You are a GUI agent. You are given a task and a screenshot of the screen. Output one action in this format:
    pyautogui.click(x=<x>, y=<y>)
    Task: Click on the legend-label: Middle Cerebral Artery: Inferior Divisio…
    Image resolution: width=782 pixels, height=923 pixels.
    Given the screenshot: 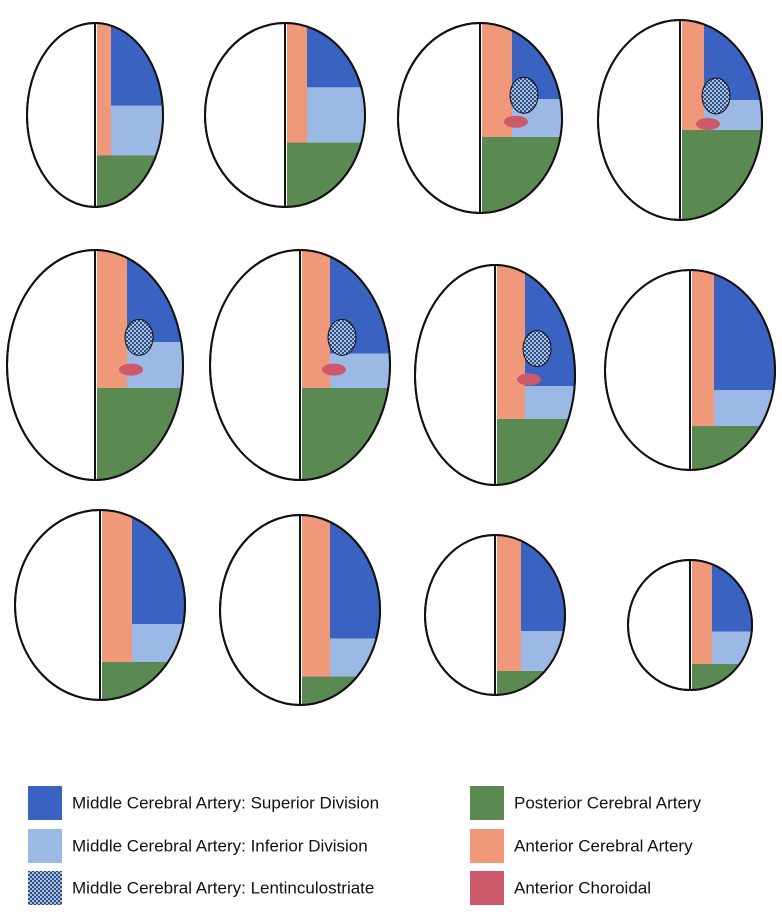 What is the action you would take?
    pyautogui.click(x=220, y=845)
    